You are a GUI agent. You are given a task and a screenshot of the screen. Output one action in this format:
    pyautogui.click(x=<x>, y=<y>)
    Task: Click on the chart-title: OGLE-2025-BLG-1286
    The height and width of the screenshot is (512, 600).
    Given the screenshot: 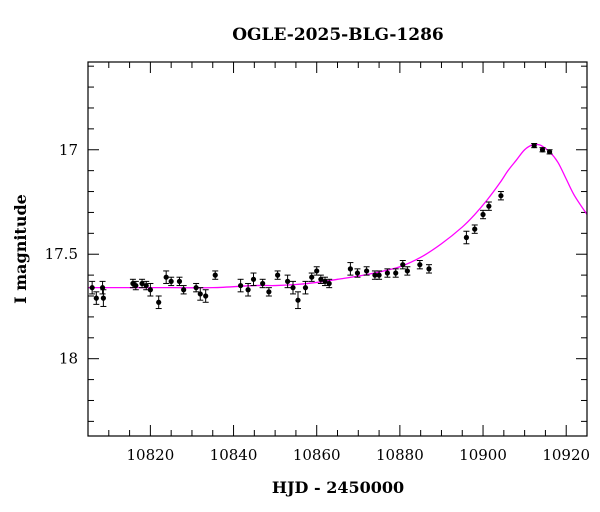 What is the action you would take?
    pyautogui.click(x=338, y=35)
    